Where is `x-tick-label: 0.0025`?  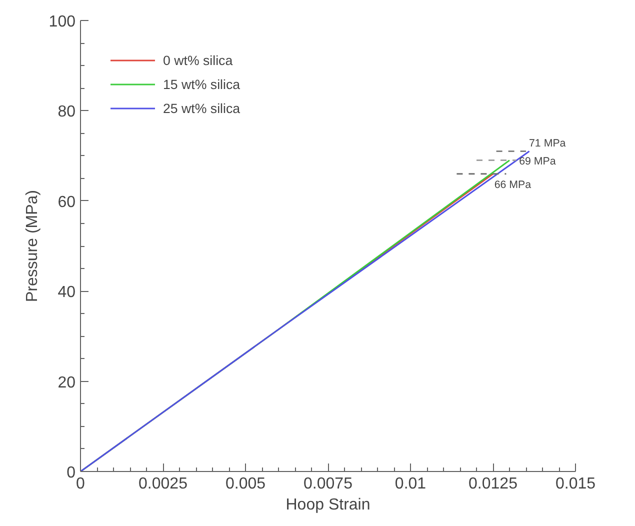
x-tick-label: 0.0025 is located at coordinates (163, 484).